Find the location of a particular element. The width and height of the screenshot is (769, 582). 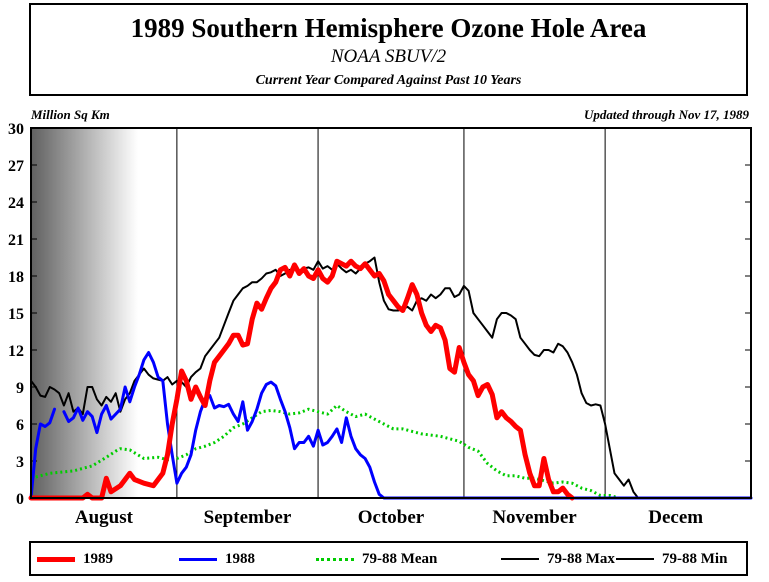

y-axis-label: Million Sq Km is located at coordinates (70, 114).